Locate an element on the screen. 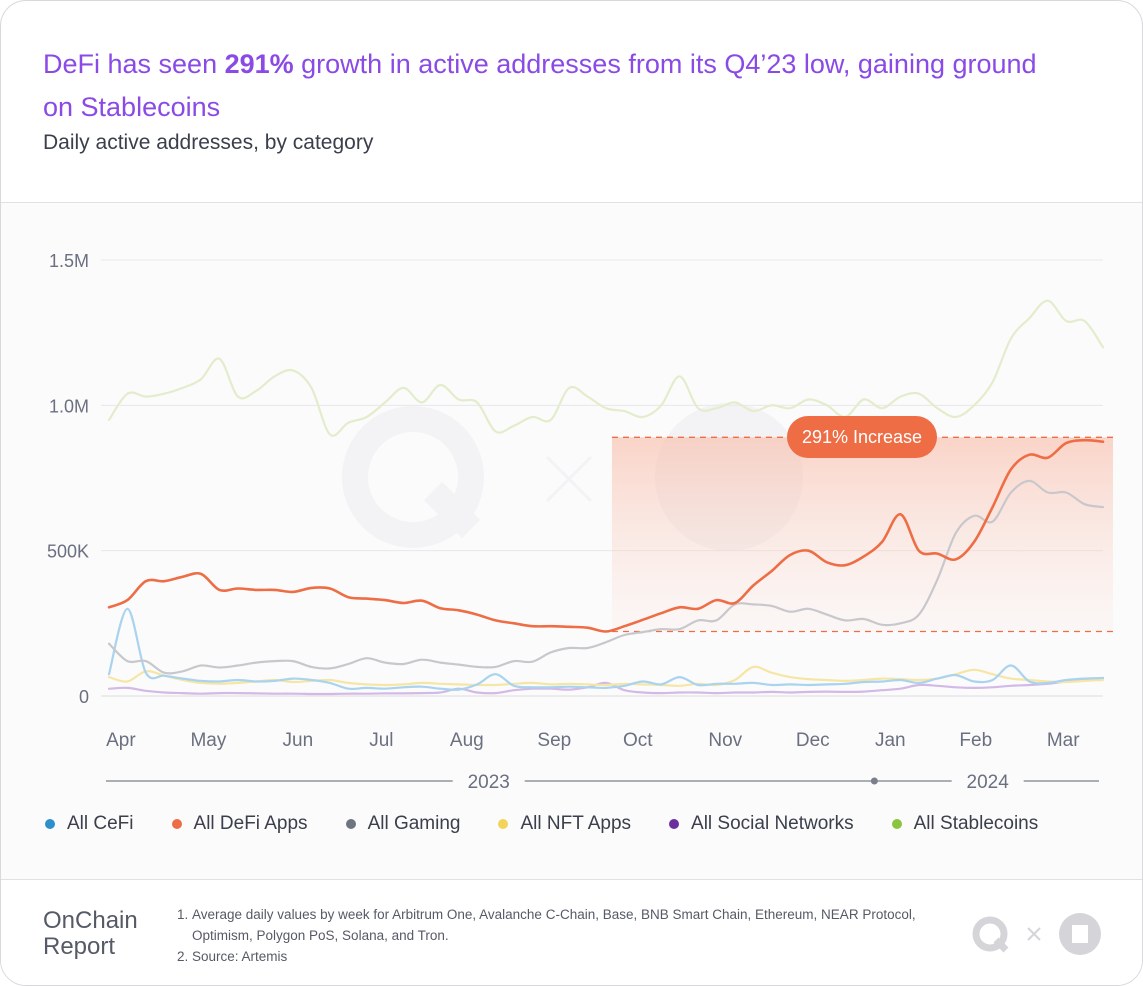  x-tick-label: Aug is located at coordinates (467, 740).